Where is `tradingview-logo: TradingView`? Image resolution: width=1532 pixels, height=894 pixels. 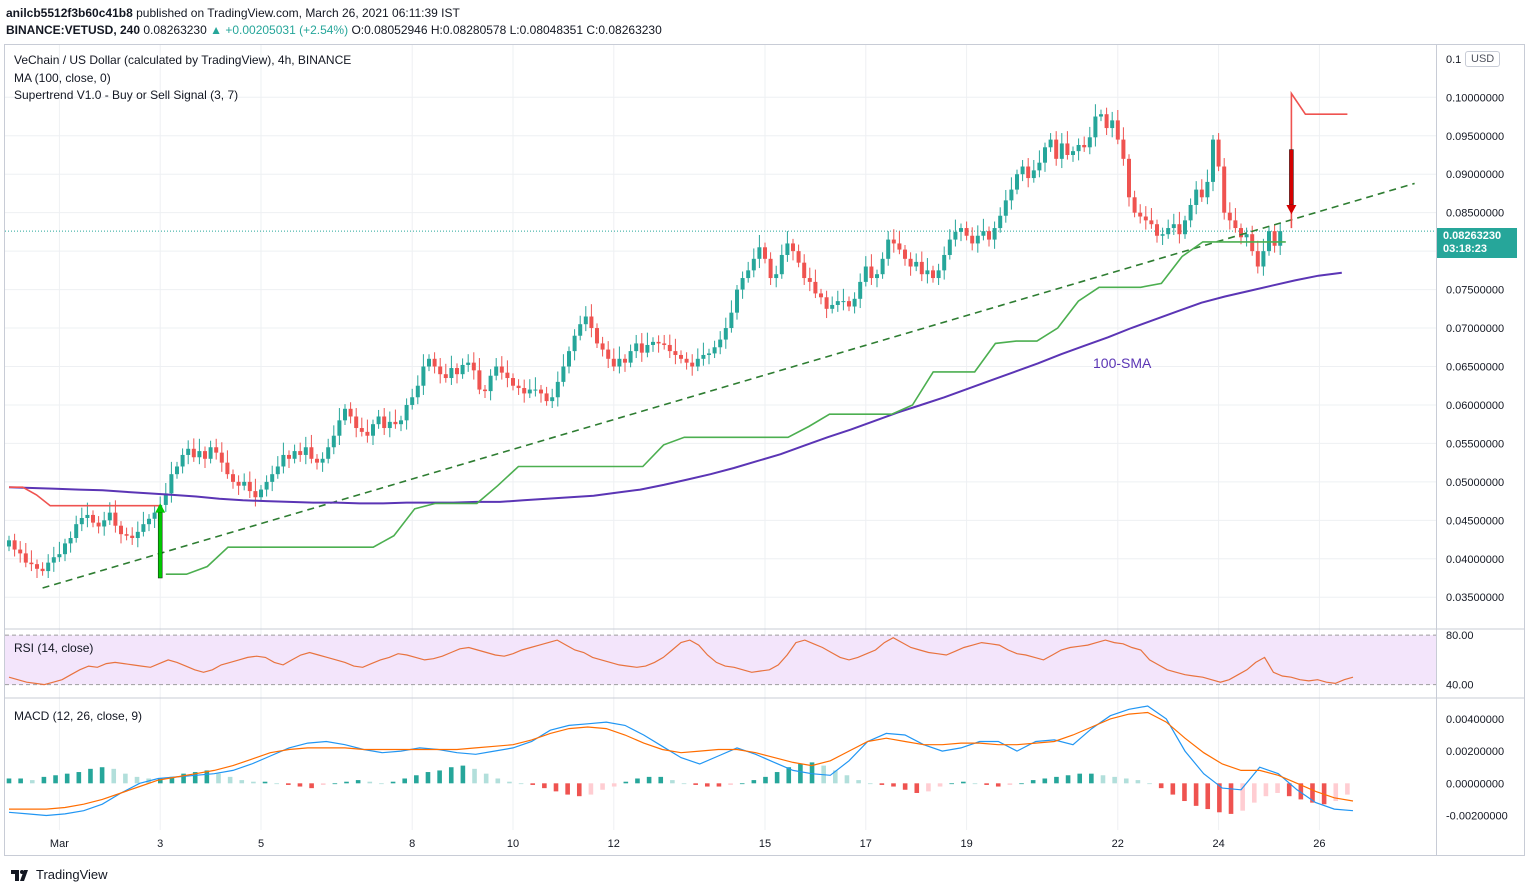
tradingview-logo: TradingView is located at coordinates (59, 874).